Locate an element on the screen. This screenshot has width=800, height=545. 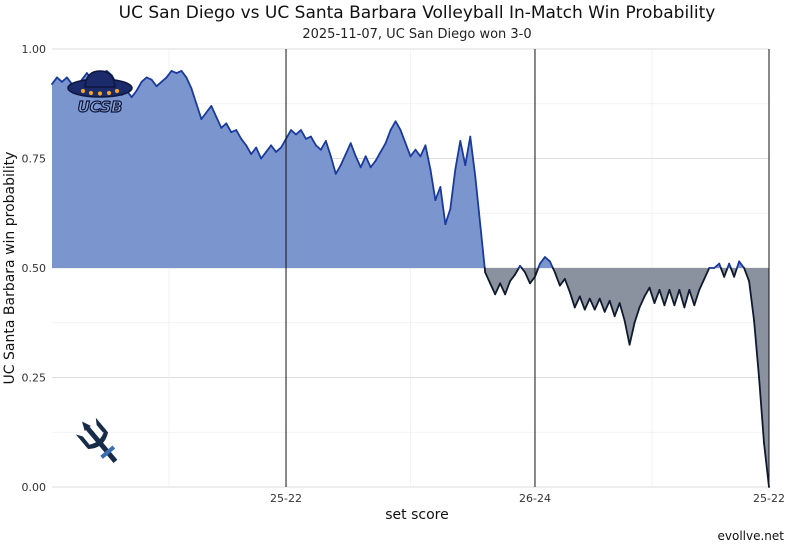
credit-text: evollve.net is located at coordinates (751, 536).